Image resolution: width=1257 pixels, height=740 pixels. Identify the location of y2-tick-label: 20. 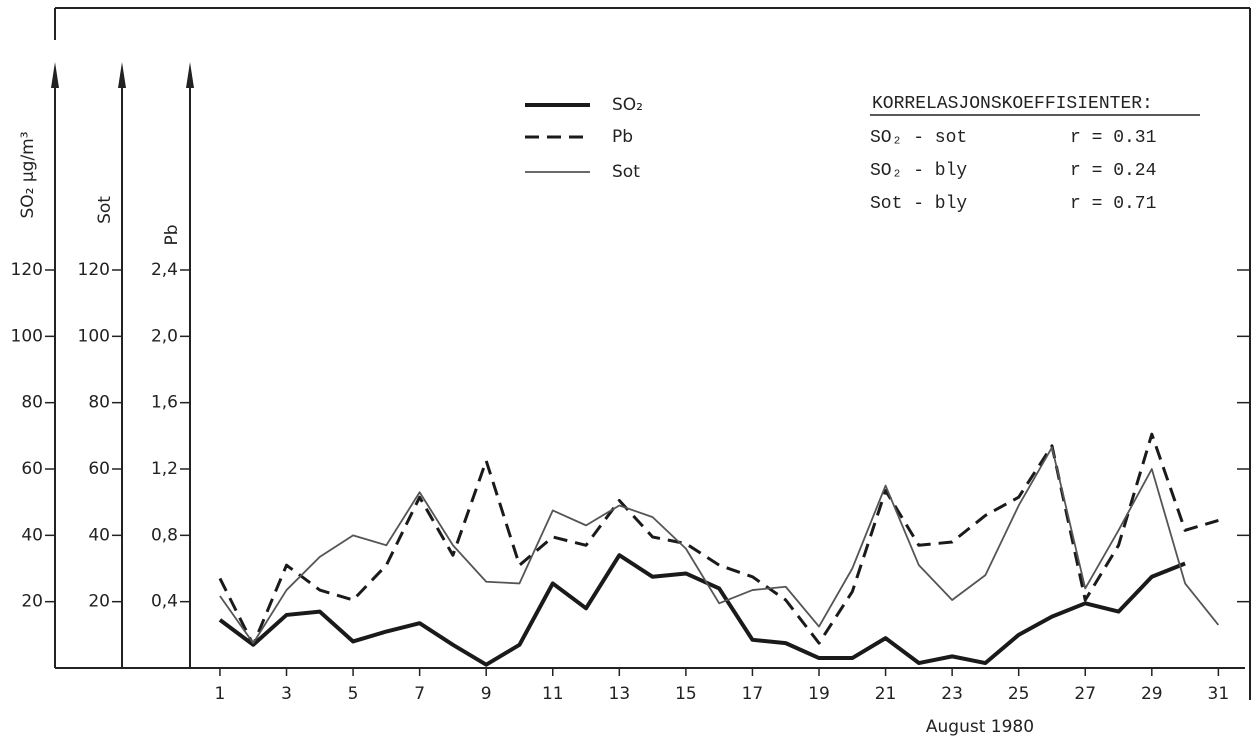
(99, 602).